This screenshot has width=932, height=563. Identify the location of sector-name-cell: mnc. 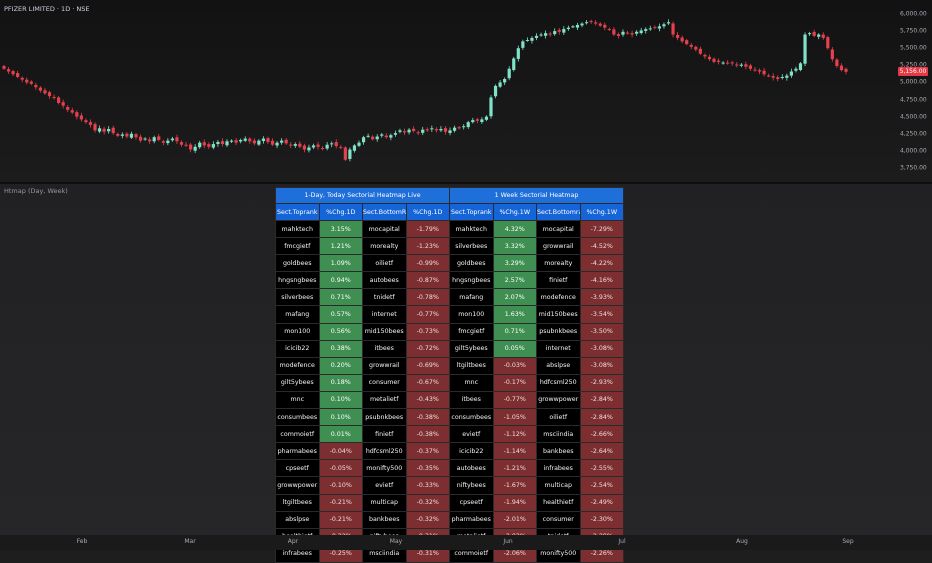
(471, 382).